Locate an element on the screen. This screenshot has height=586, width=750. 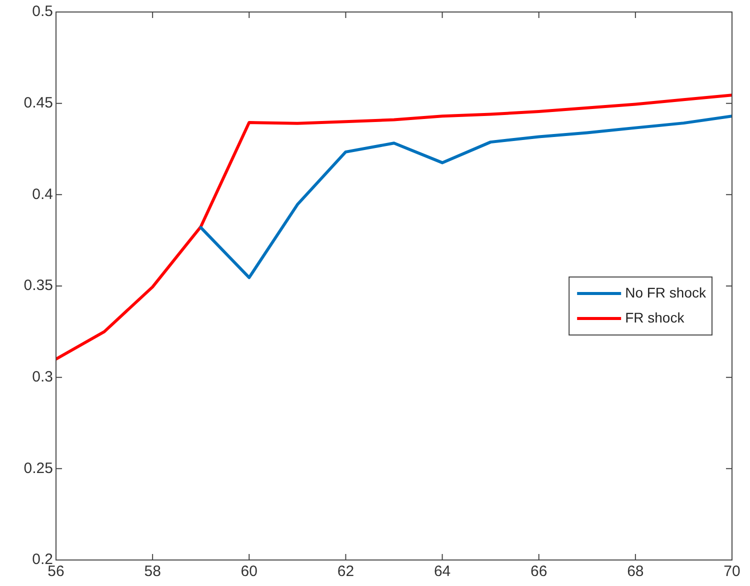
x-tick-label: 66 is located at coordinates (539, 571).